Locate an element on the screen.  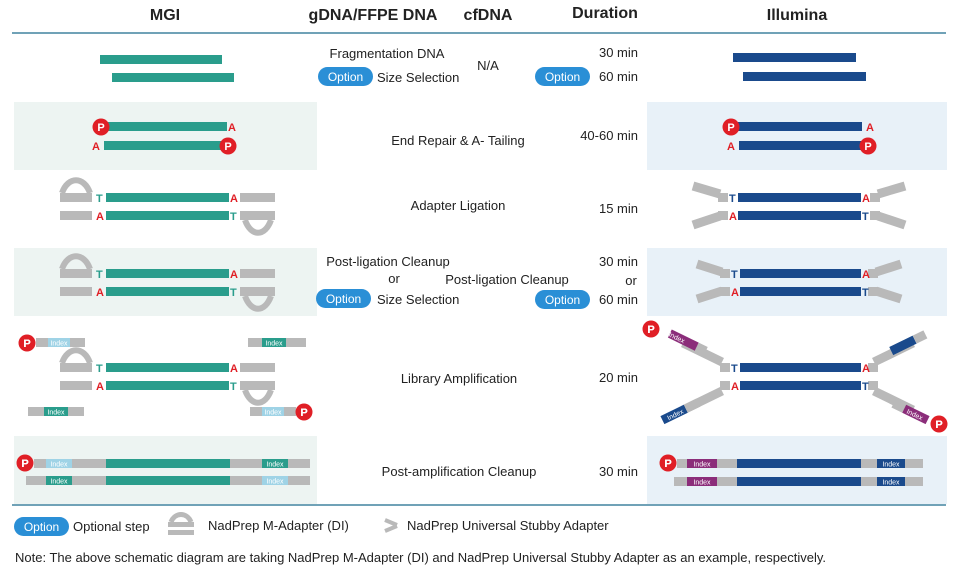
mgi-pa-index-2: Index is located at coordinates (275, 465).